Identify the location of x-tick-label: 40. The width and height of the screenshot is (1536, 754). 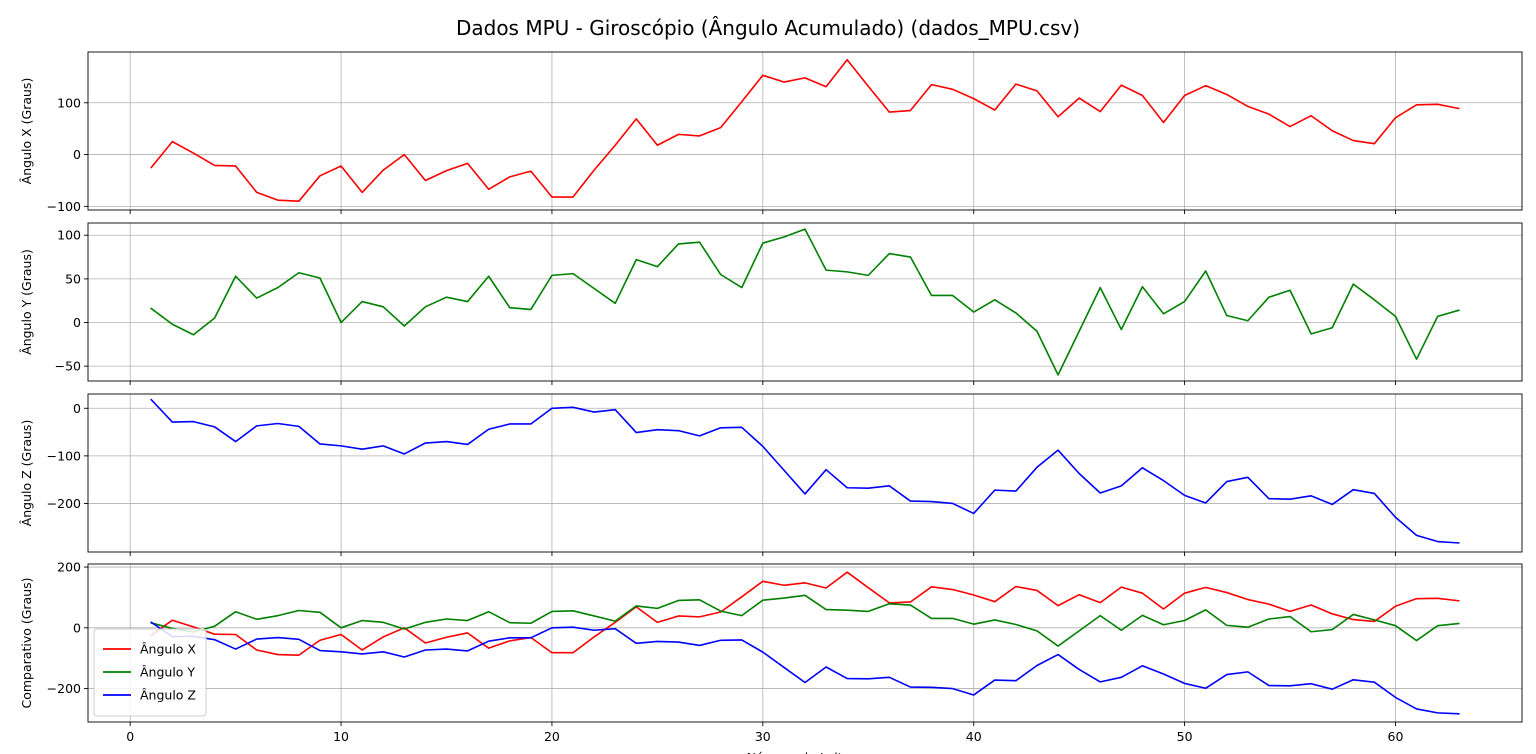
(974, 736).